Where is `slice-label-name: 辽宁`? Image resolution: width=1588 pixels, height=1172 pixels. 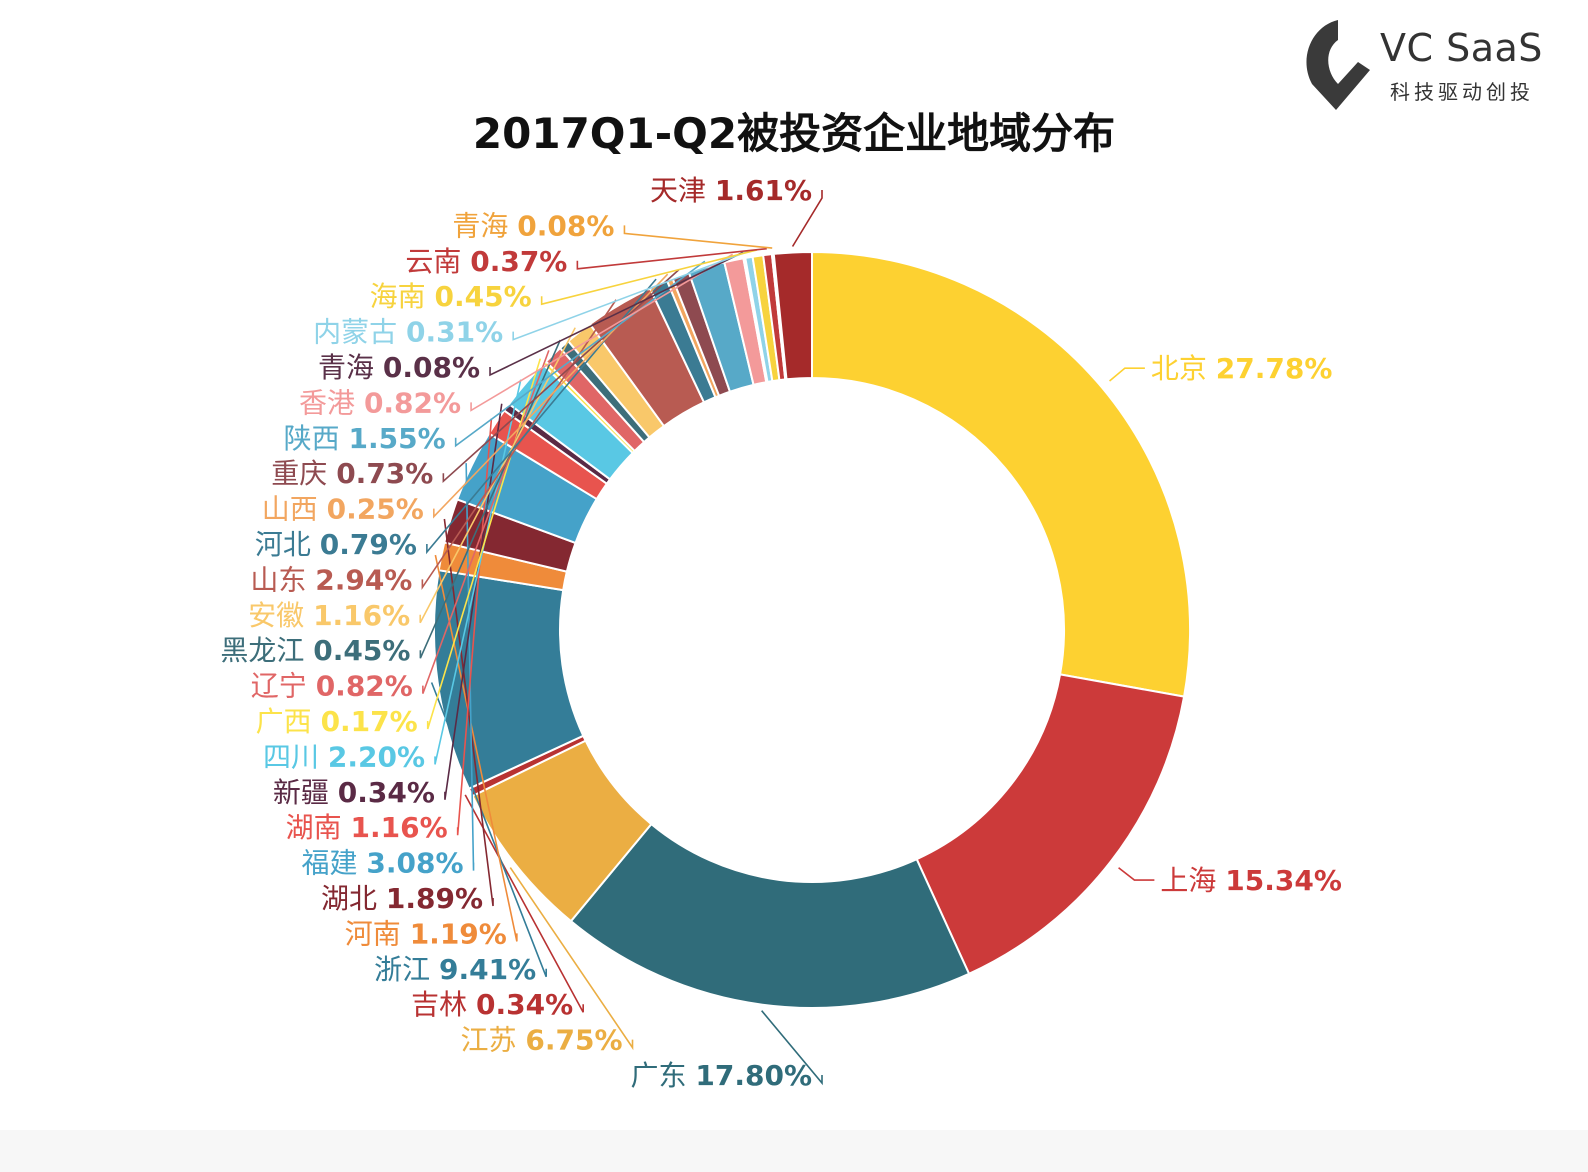
slice-label-name: 辽宁 is located at coordinates (283, 686).